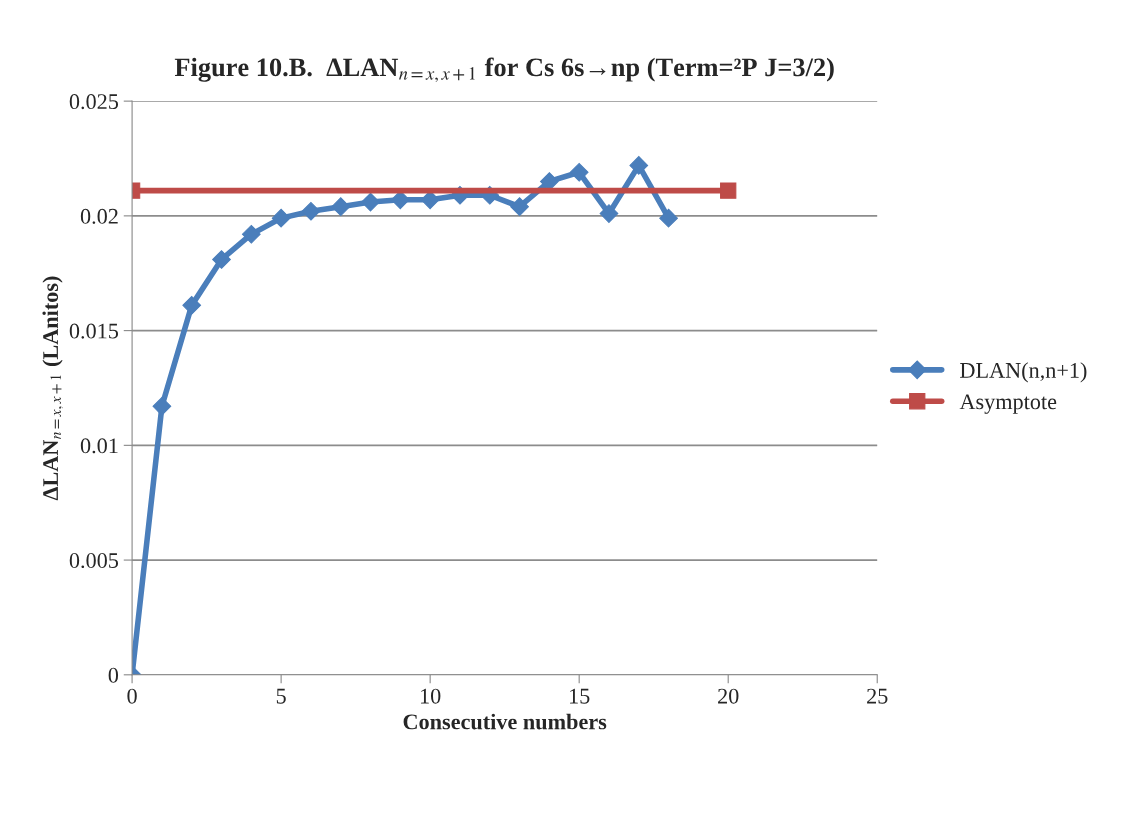 This screenshot has height=829, width=1129. I want to click on y-tick-label: 0.005, so click(94, 561).